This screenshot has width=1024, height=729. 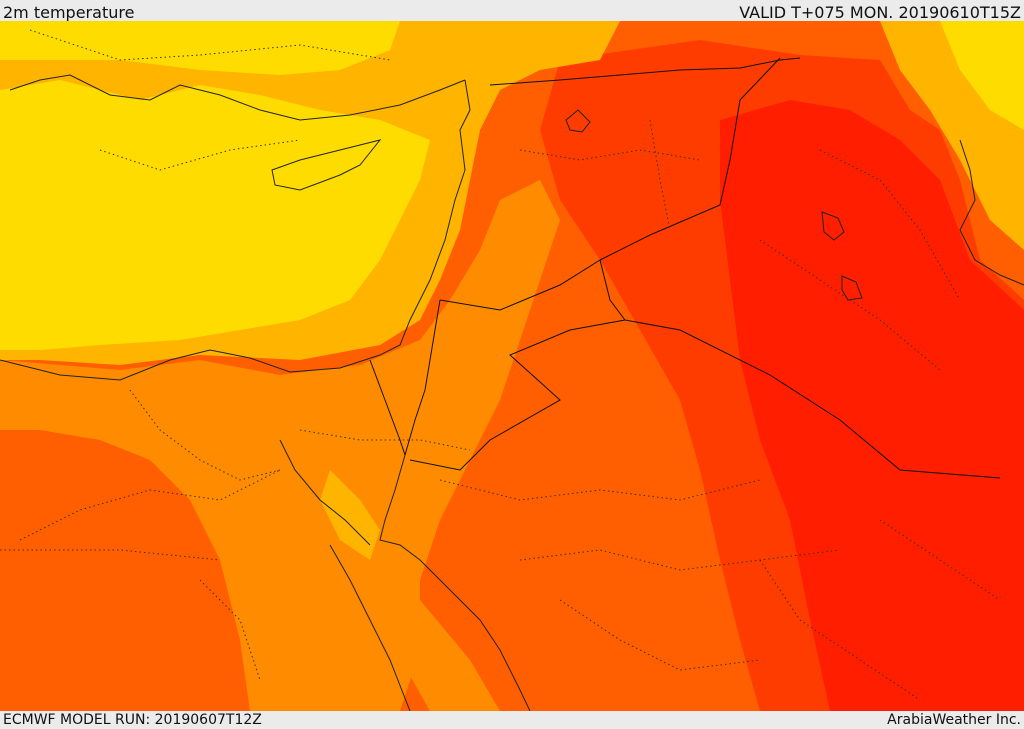 What do you see at coordinates (330, 170) in the screenshot?
I see `temperature-spot-cyprus` at bounding box center [330, 170].